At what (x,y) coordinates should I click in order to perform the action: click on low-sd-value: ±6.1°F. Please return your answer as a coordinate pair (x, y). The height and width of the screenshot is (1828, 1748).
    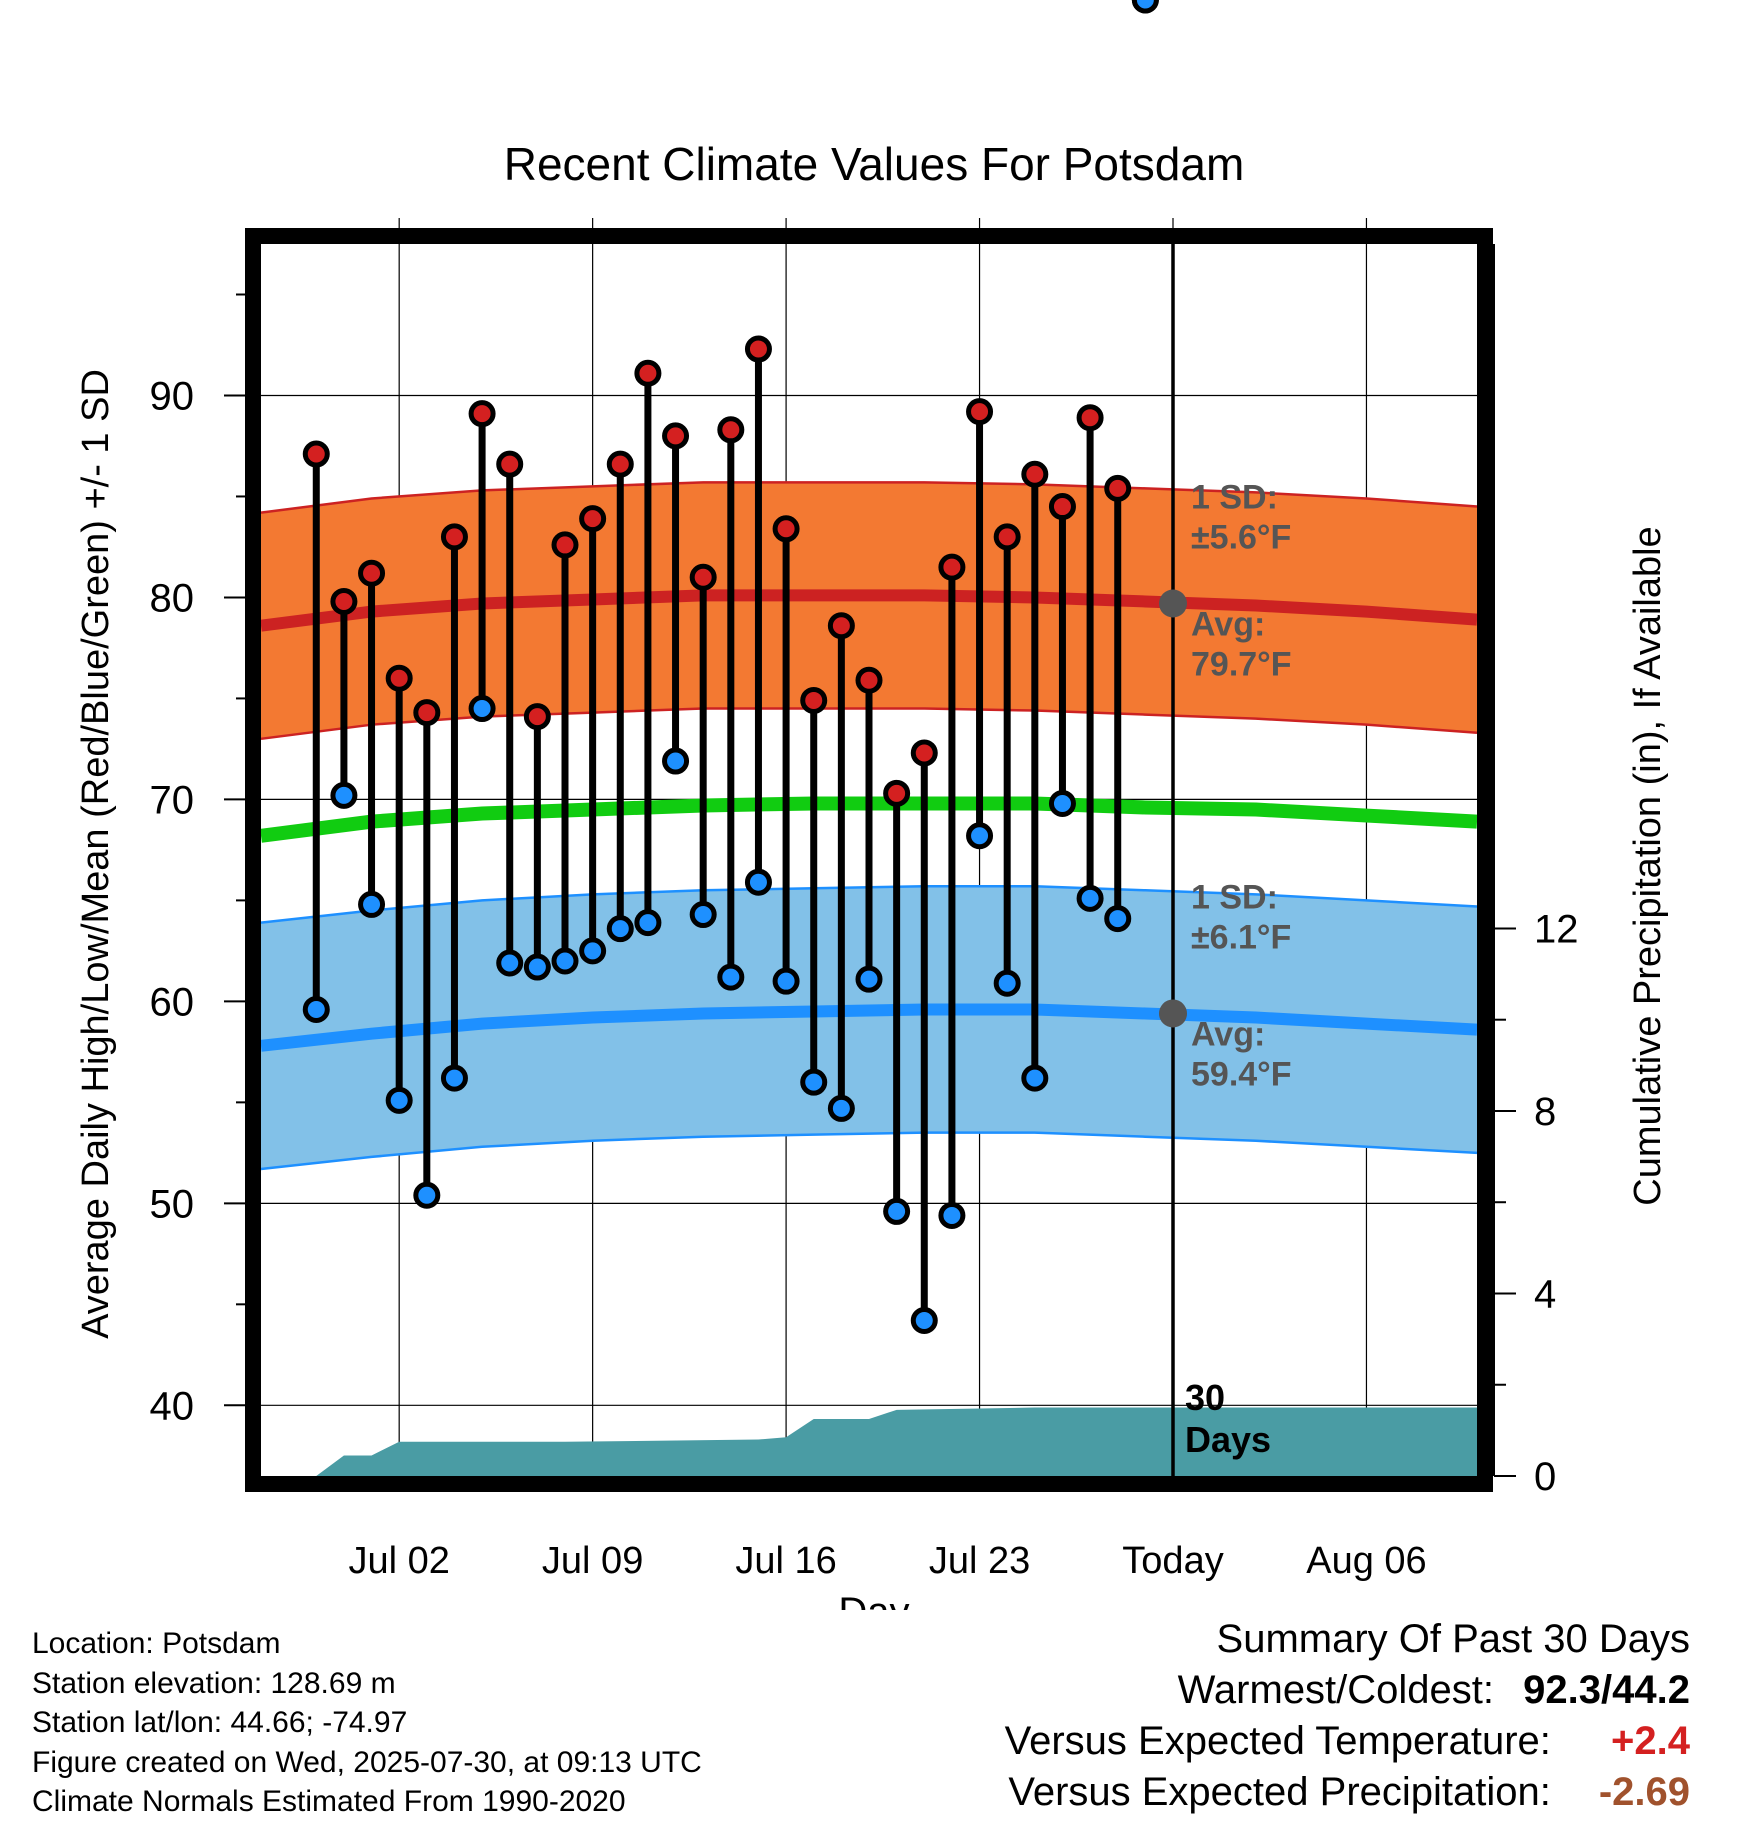
    Looking at the image, I should click on (1241, 937).